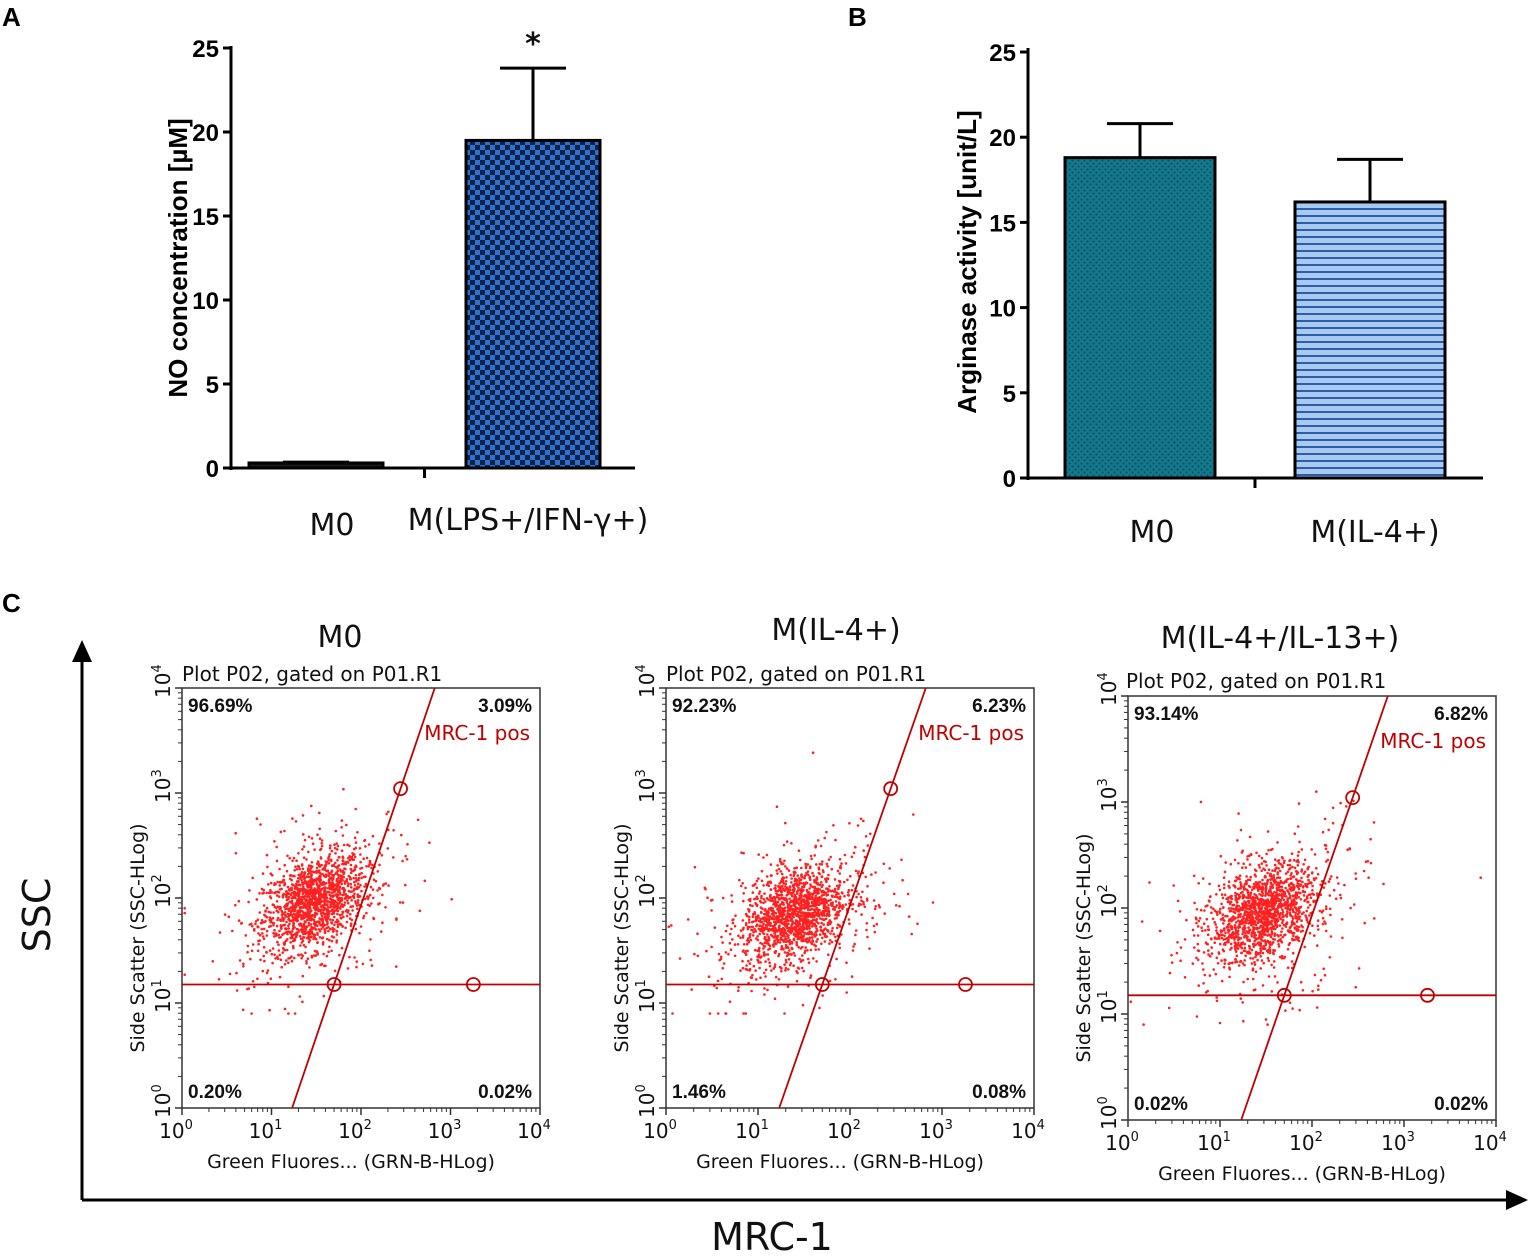 Image resolution: width=1536 pixels, height=1258 pixels. I want to click on panel-letter-b: B, so click(857, 17).